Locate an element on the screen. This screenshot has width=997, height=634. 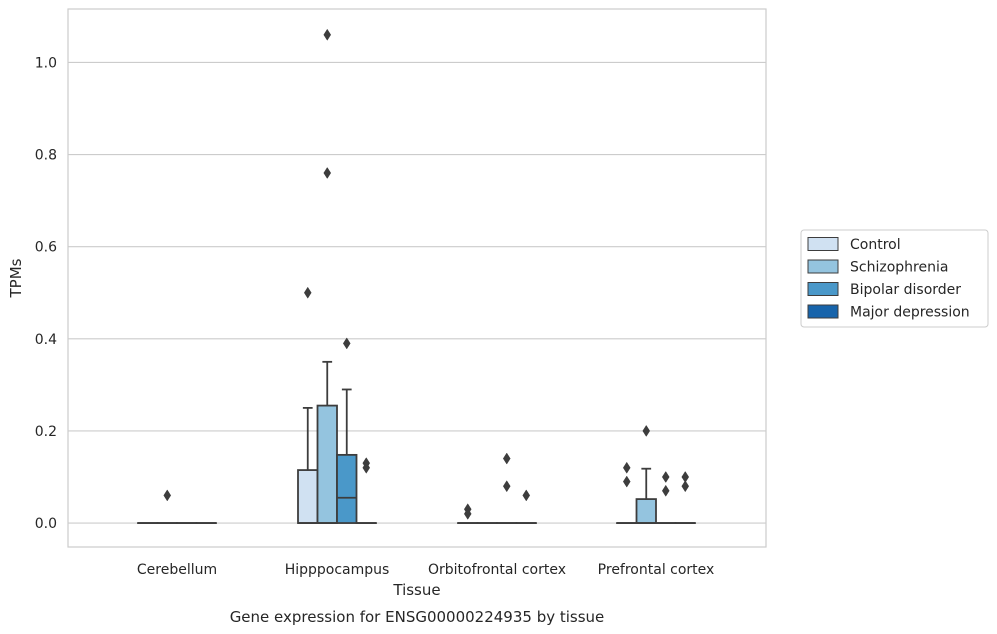
y-tick-label: 1.0 is located at coordinates (46, 63).